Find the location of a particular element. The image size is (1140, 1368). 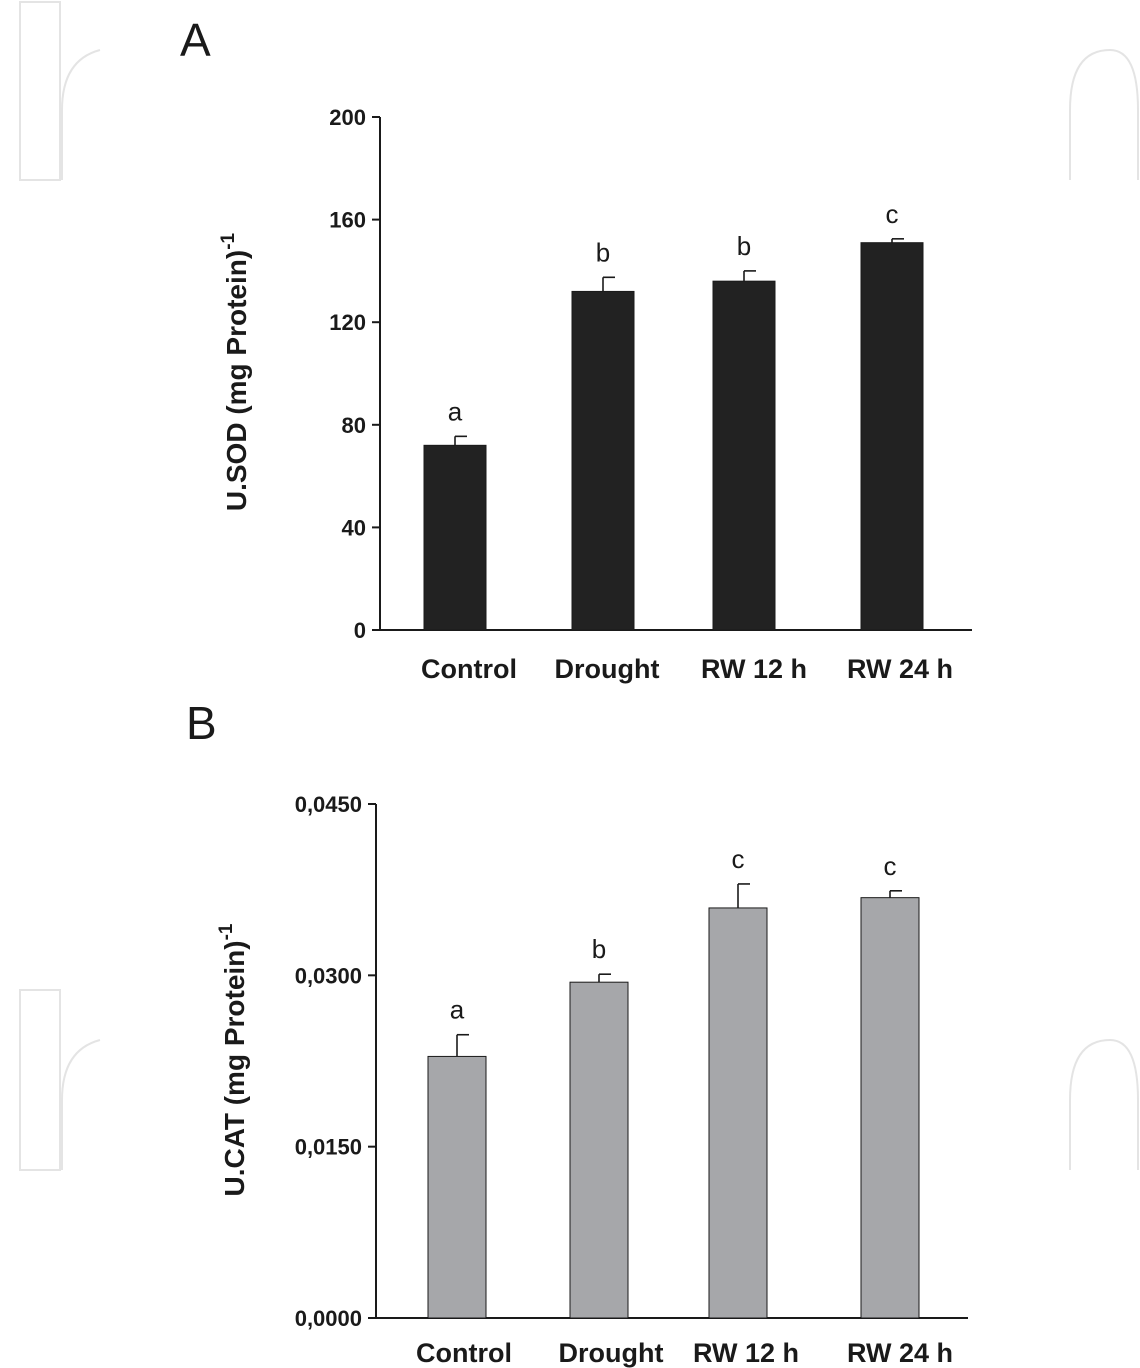

y-tick-label: 80 is located at coordinates (354, 425).